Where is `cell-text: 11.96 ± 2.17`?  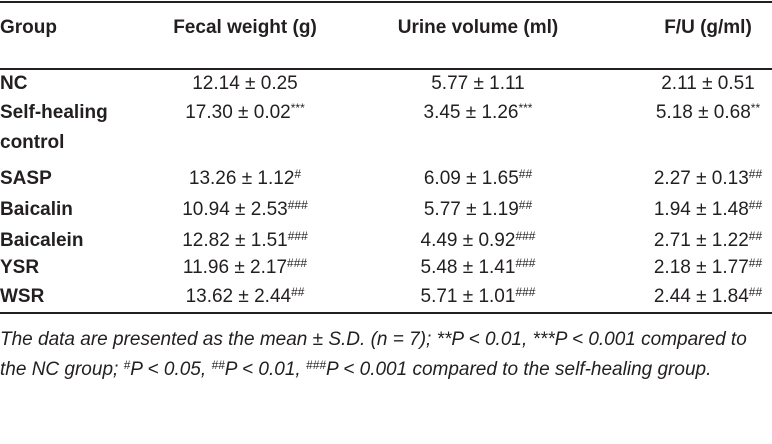
cell-text: 11.96 ± 2.17 is located at coordinates (235, 267).